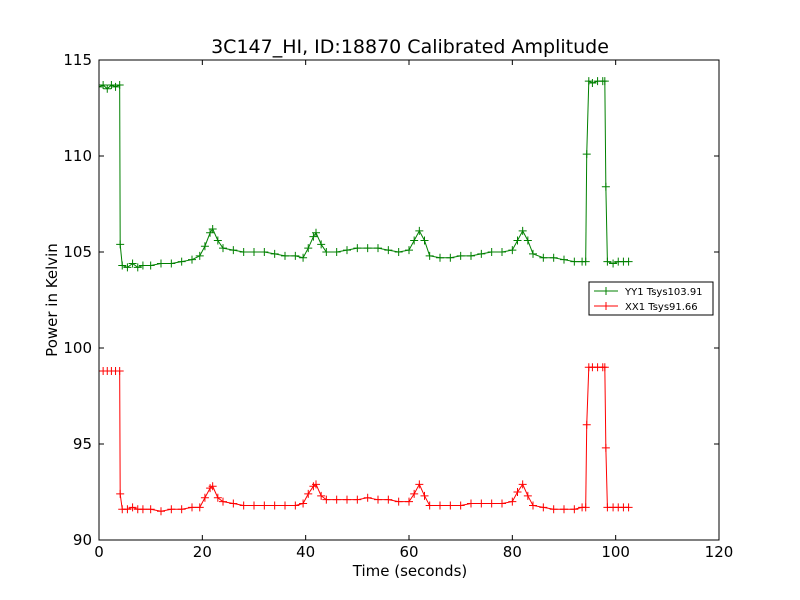  Describe the element at coordinates (77, 60) in the screenshot. I see `y-tick-label: 115` at that location.